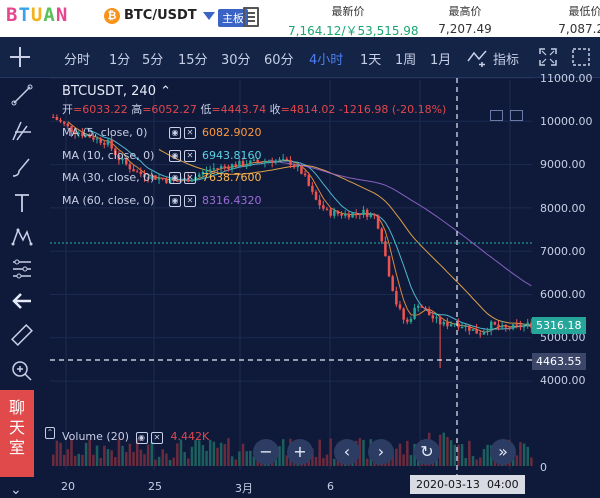 The width and height of the screenshot is (600, 498). Describe the element at coordinates (16, 490) in the screenshot. I see `chevron-down-icon: ⌄` at that location.